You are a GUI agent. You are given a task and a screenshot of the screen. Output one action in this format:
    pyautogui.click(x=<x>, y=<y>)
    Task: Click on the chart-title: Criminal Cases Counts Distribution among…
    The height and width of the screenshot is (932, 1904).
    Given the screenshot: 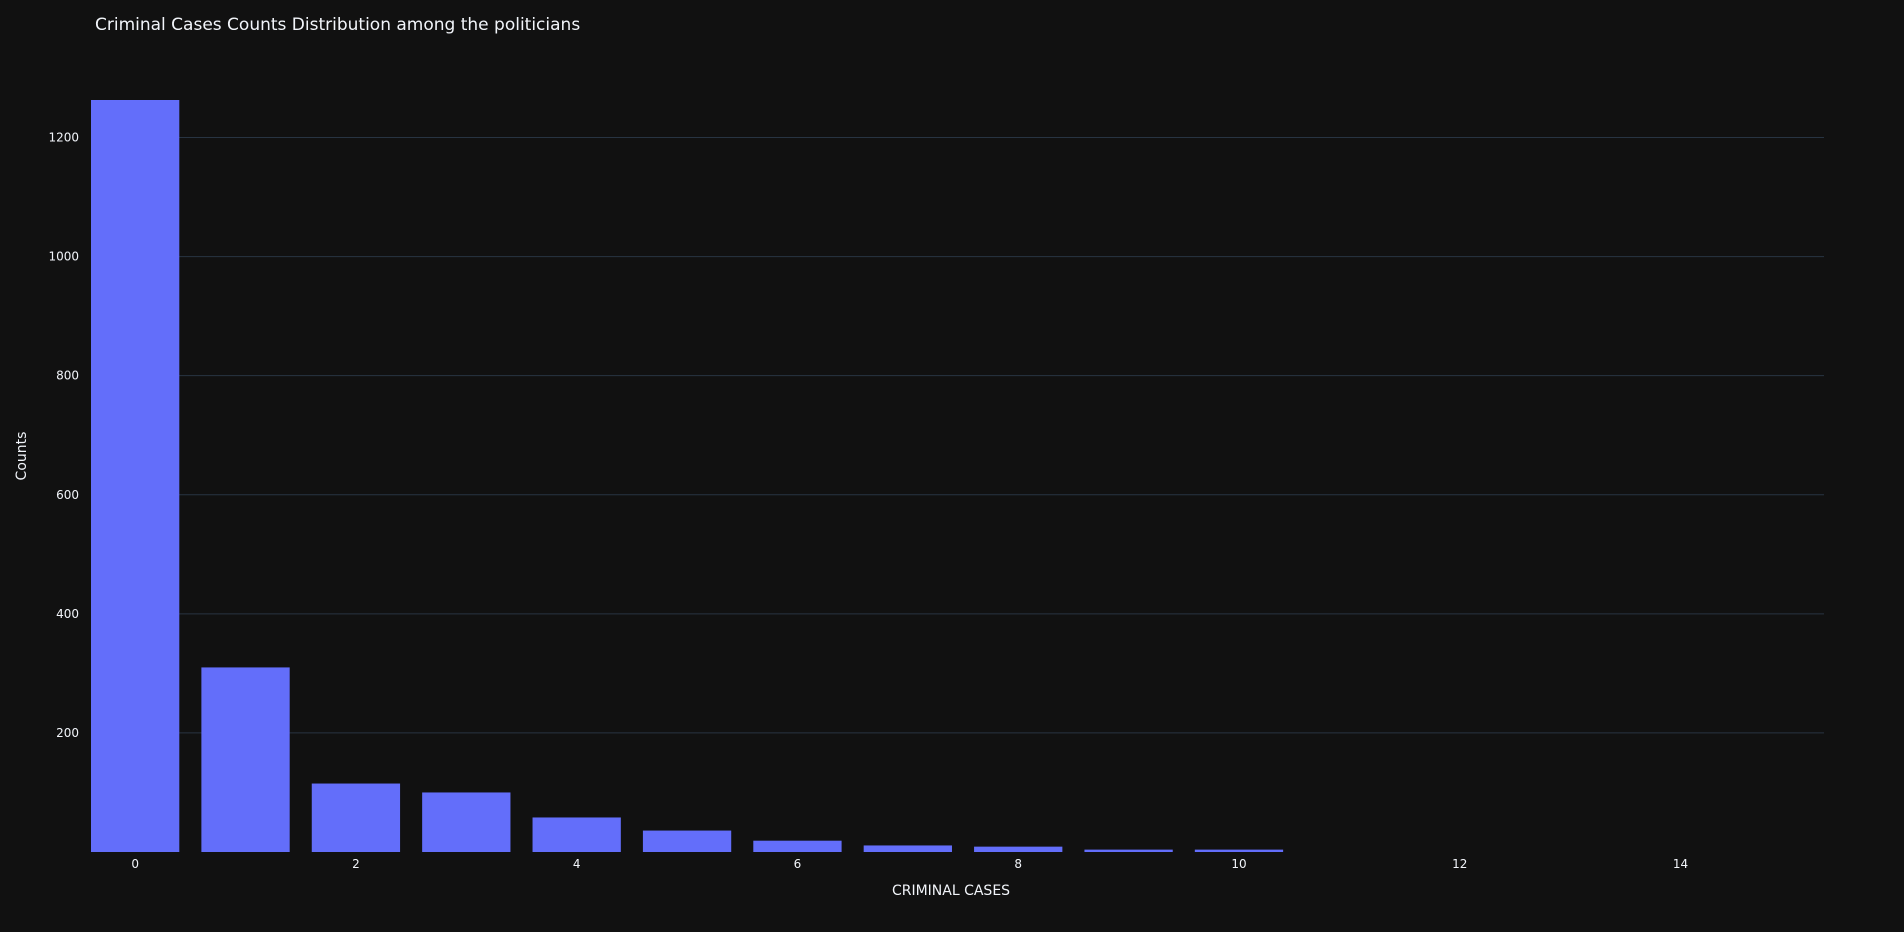 What is the action you would take?
    pyautogui.click(x=337, y=25)
    